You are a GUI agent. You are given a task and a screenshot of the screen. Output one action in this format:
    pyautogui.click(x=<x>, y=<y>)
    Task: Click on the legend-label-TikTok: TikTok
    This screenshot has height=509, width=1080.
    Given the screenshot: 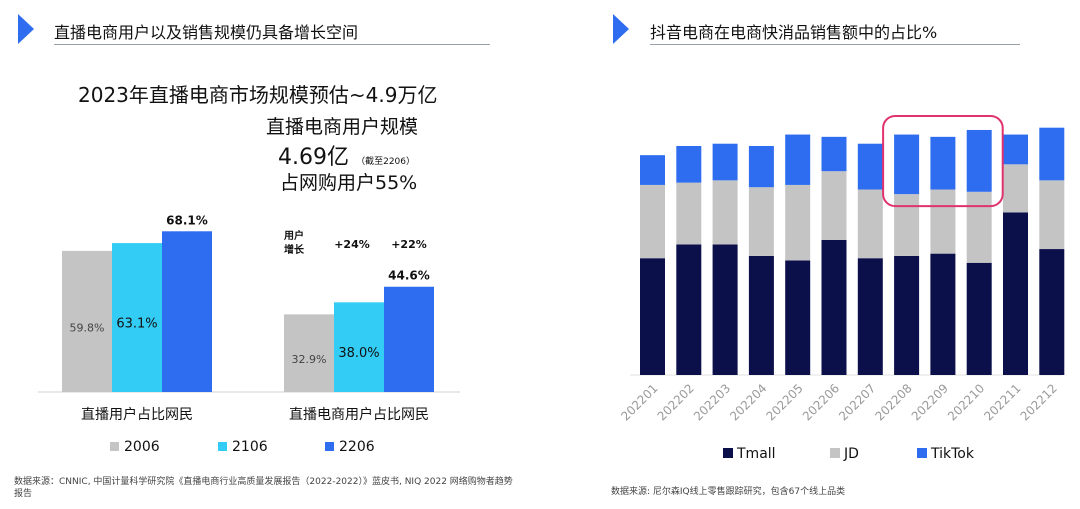 What is the action you would take?
    pyautogui.click(x=952, y=454)
    